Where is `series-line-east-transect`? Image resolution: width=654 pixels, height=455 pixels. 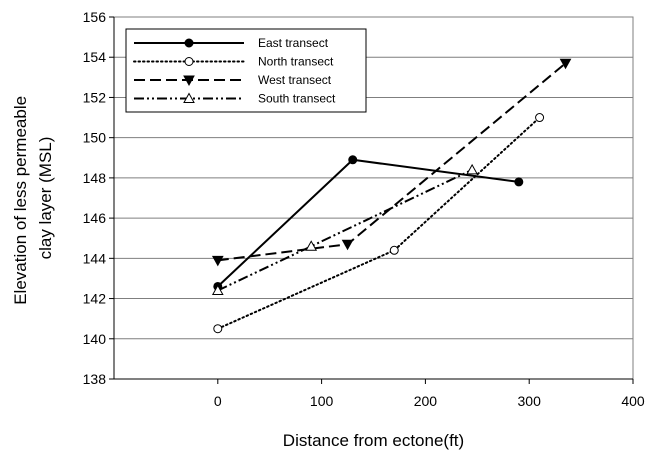
series-line-east-transect is located at coordinates (368, 223).